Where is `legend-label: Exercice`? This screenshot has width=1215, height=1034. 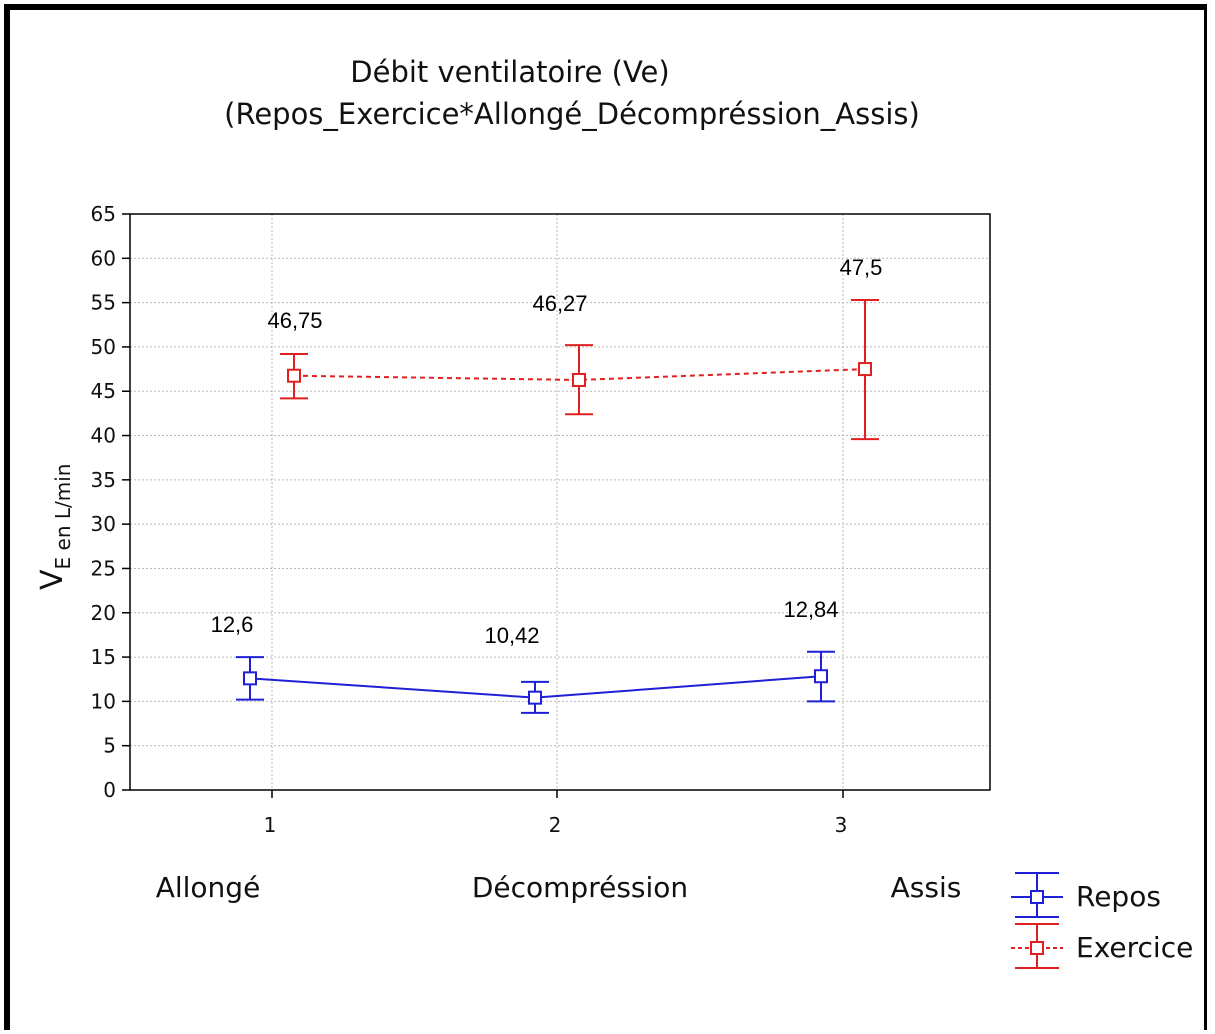 legend-label: Exercice is located at coordinates (1134, 947).